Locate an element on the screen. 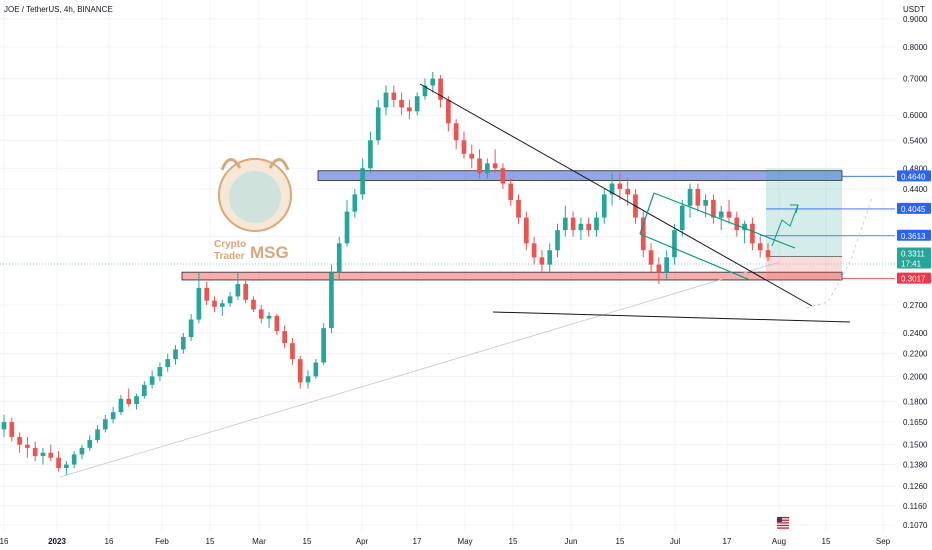  projection-arrow is located at coordinates (785, 225).